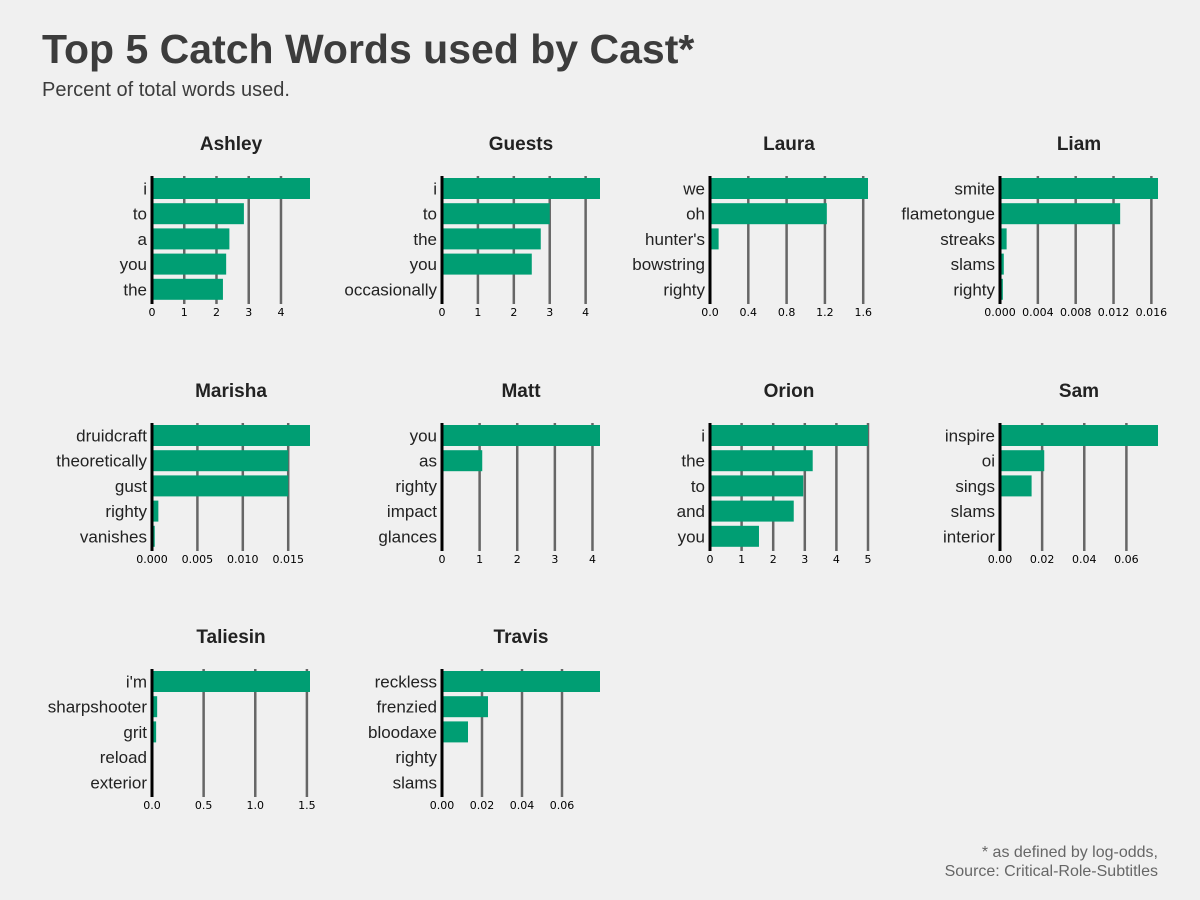 The width and height of the screenshot is (1200, 900). Describe the element at coordinates (789, 188) in the screenshot. I see `bar-laura-we` at that location.